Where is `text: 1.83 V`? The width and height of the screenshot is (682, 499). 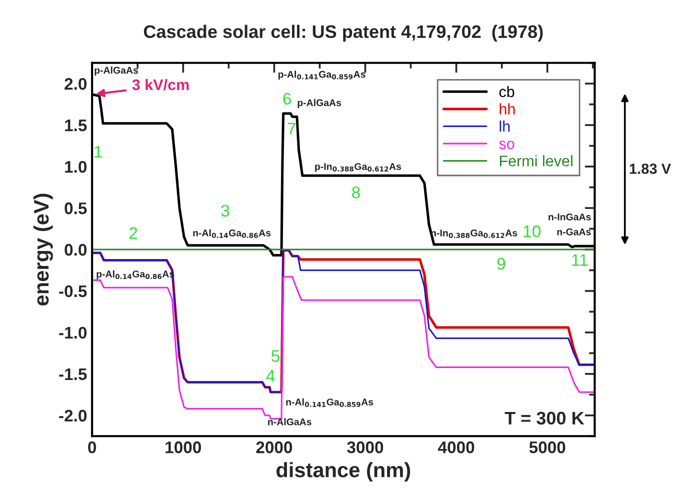
text: 1.83 V is located at coordinates (650, 169).